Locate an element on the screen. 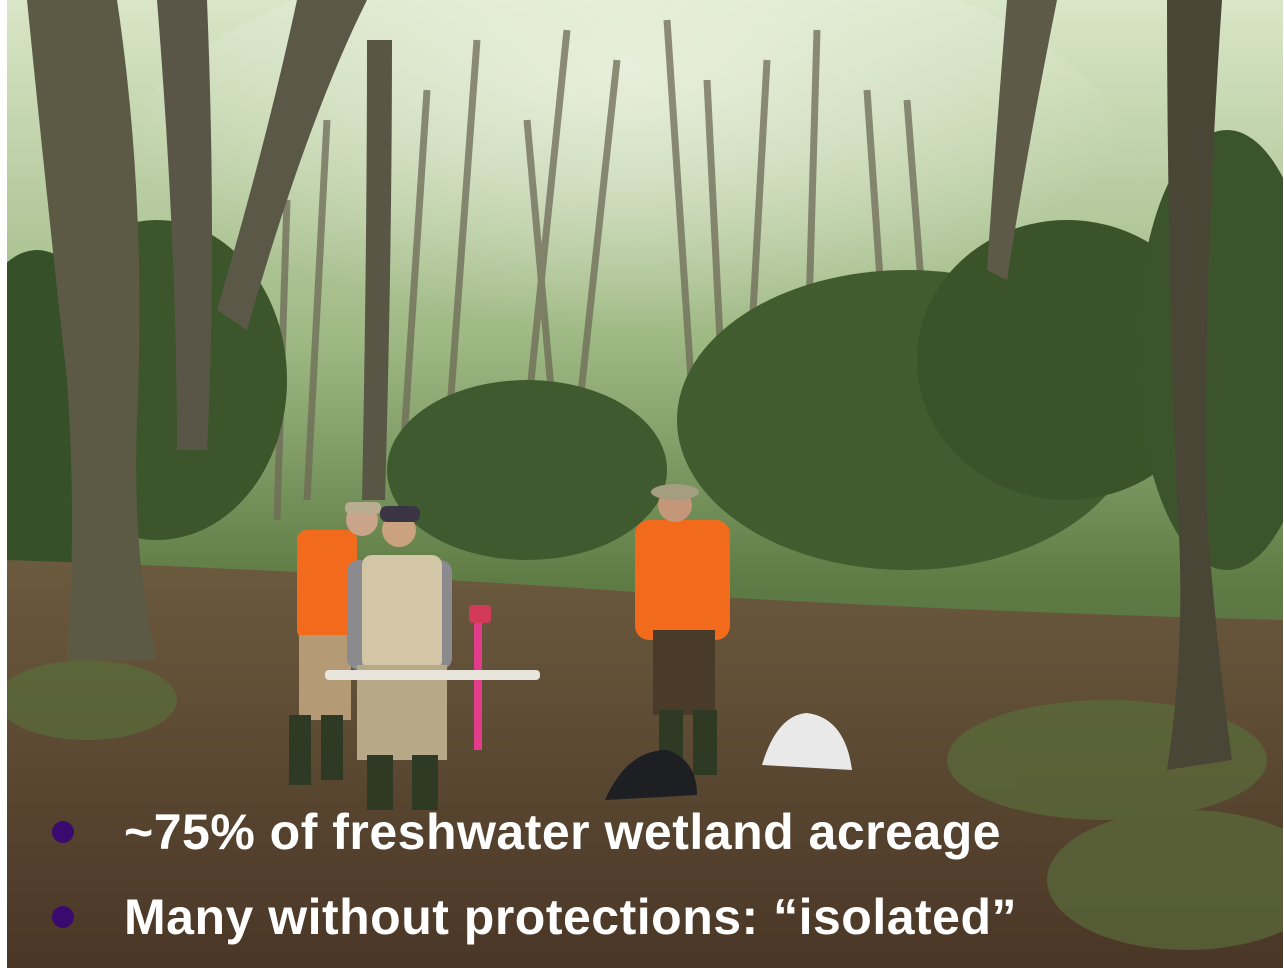 Image resolution: width=1284 pixels, height=968 pixels. measuring-pole is located at coordinates (432, 675).